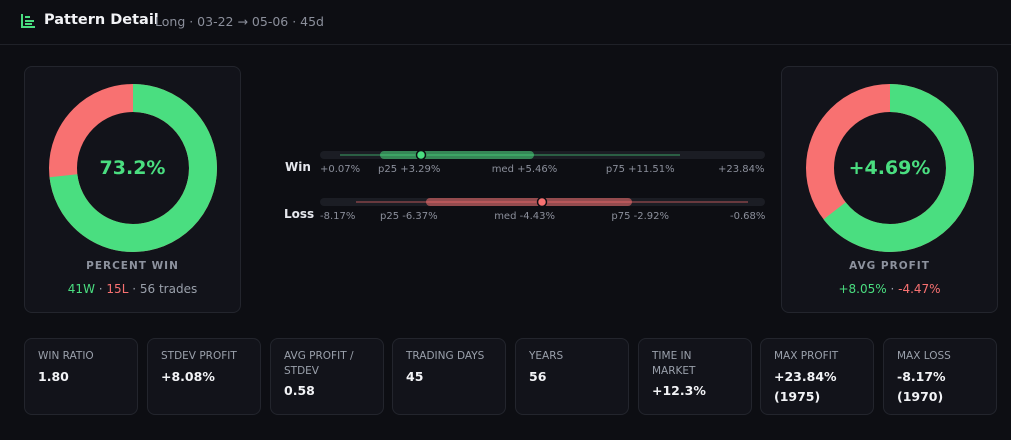 The height and width of the screenshot is (440, 1011). I want to click on loss-median-dot, so click(542, 202).